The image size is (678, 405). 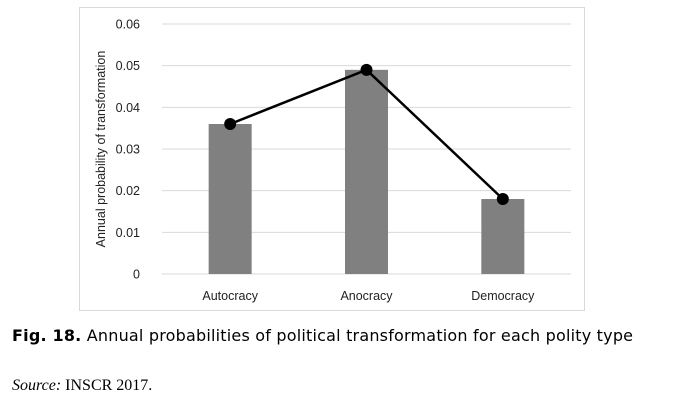 What do you see at coordinates (128, 233) in the screenshot?
I see `y-tick-label: 0.01` at bounding box center [128, 233].